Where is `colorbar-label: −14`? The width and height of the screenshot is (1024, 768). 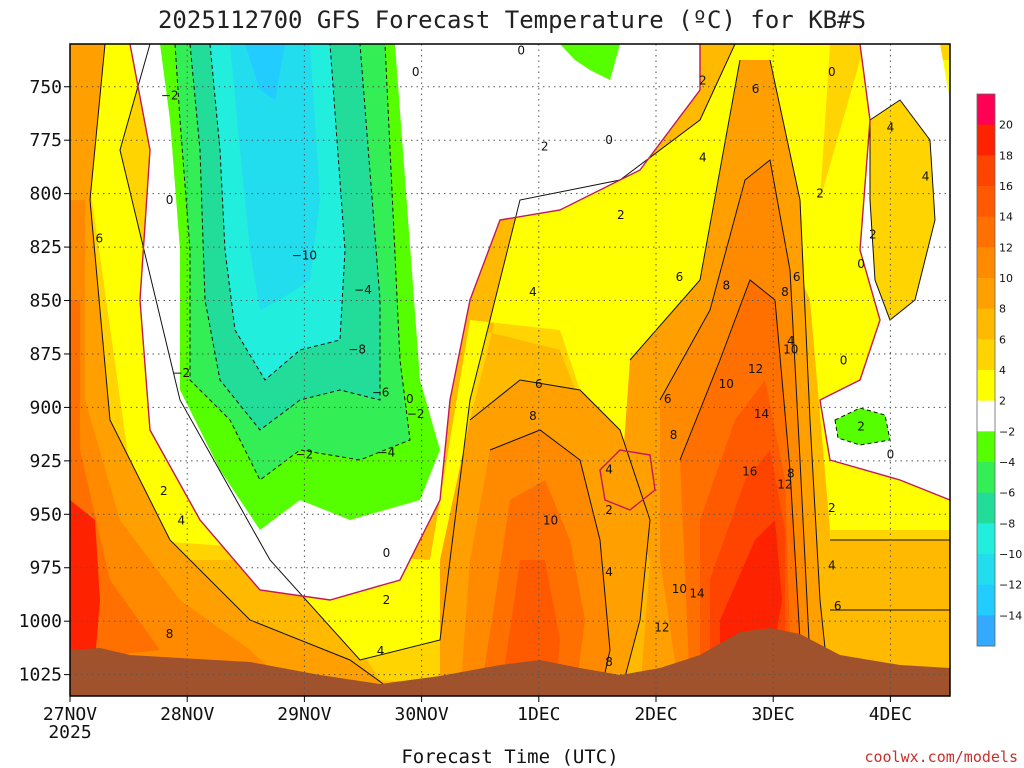
colorbar-label: −14 is located at coordinates (1010, 615).